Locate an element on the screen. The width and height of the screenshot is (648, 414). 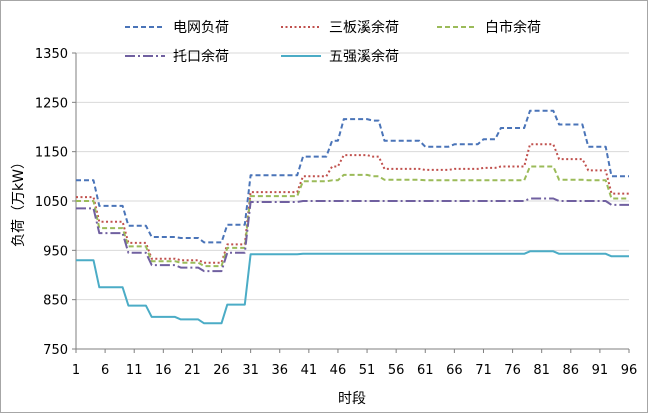
legend-item-4: 托口余荷 is located at coordinates (177, 56).